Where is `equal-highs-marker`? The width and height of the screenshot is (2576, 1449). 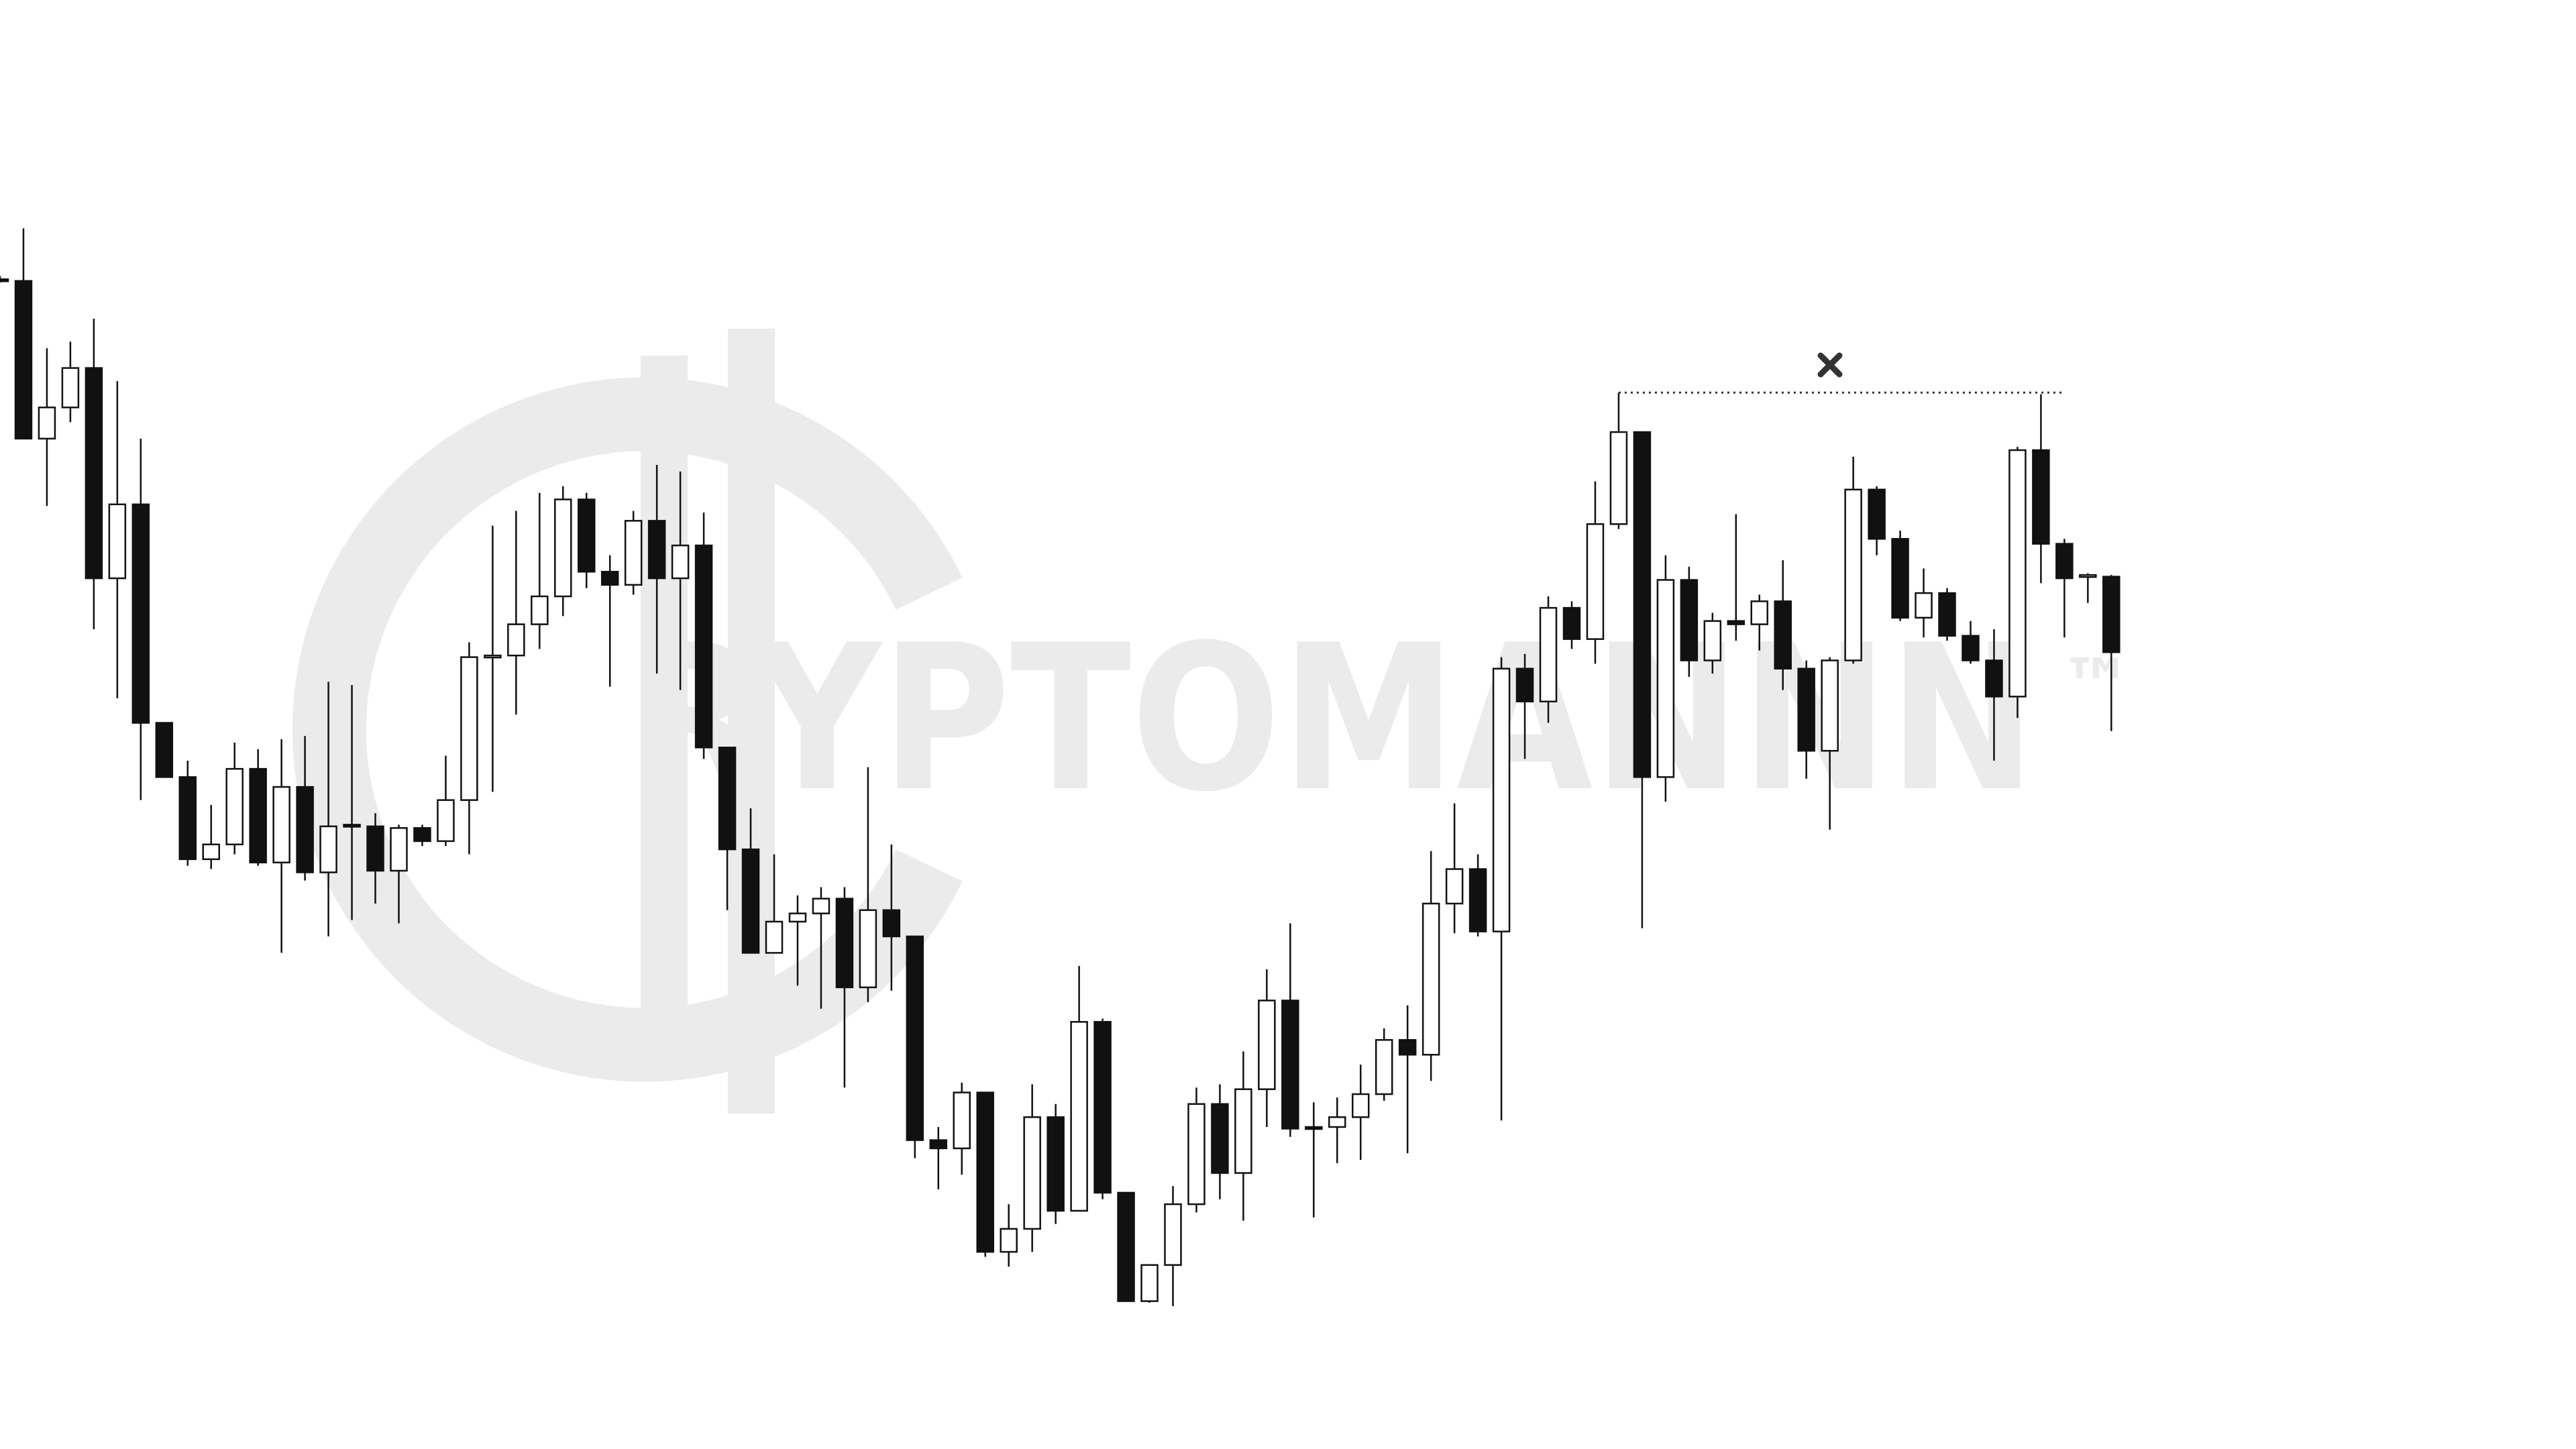 equal-highs-marker is located at coordinates (1830, 365).